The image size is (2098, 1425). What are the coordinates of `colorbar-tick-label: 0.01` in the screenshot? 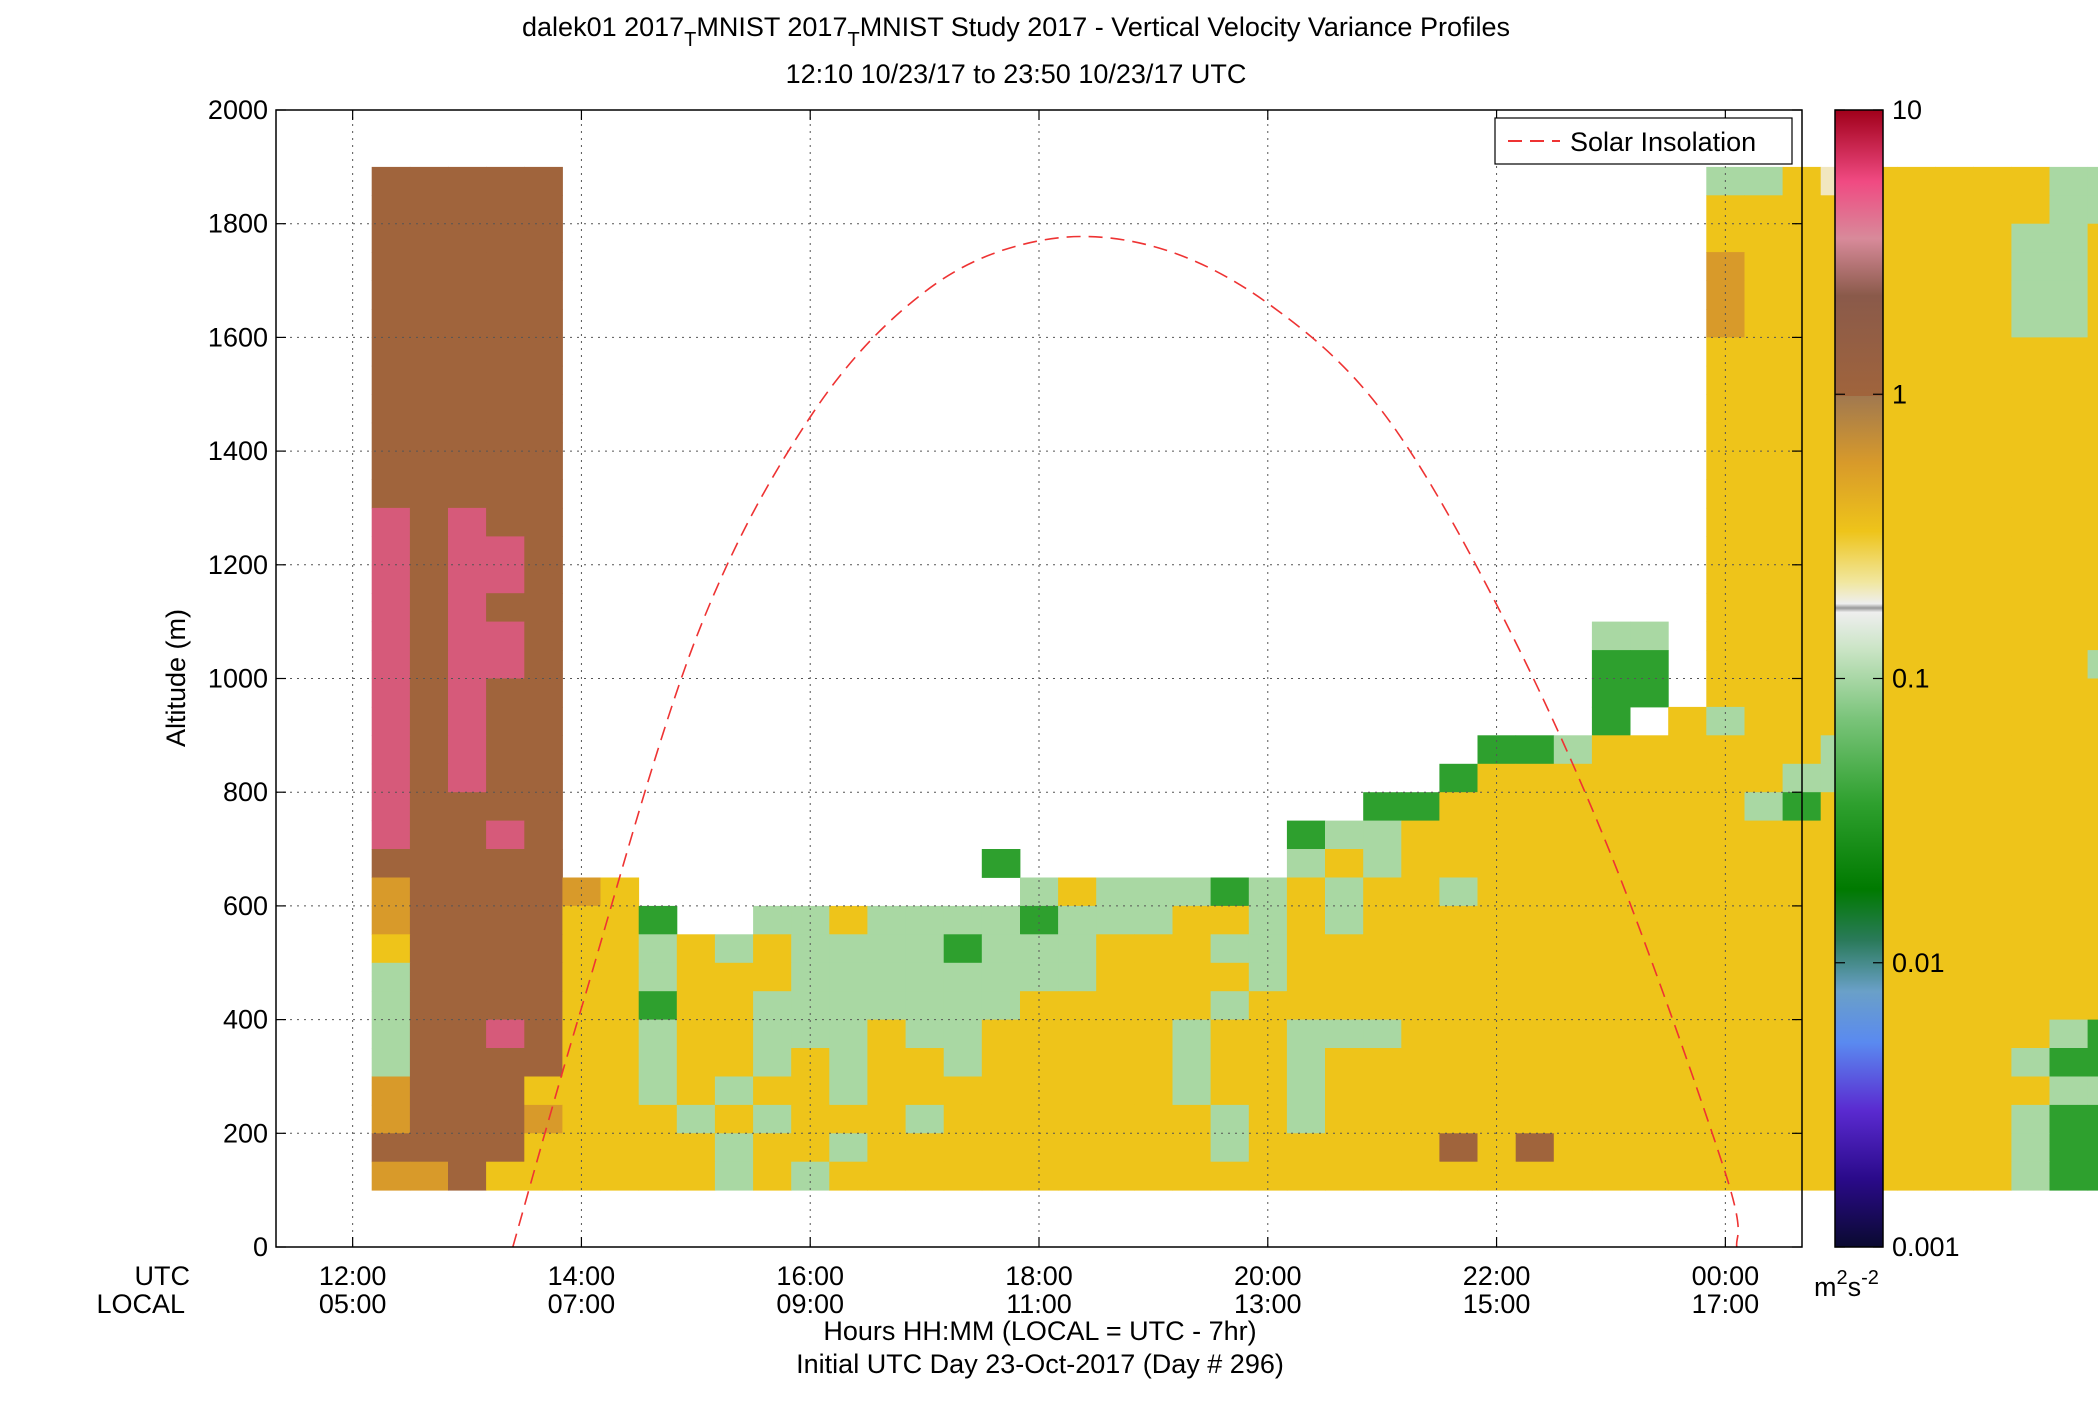 It's located at (1918, 963).